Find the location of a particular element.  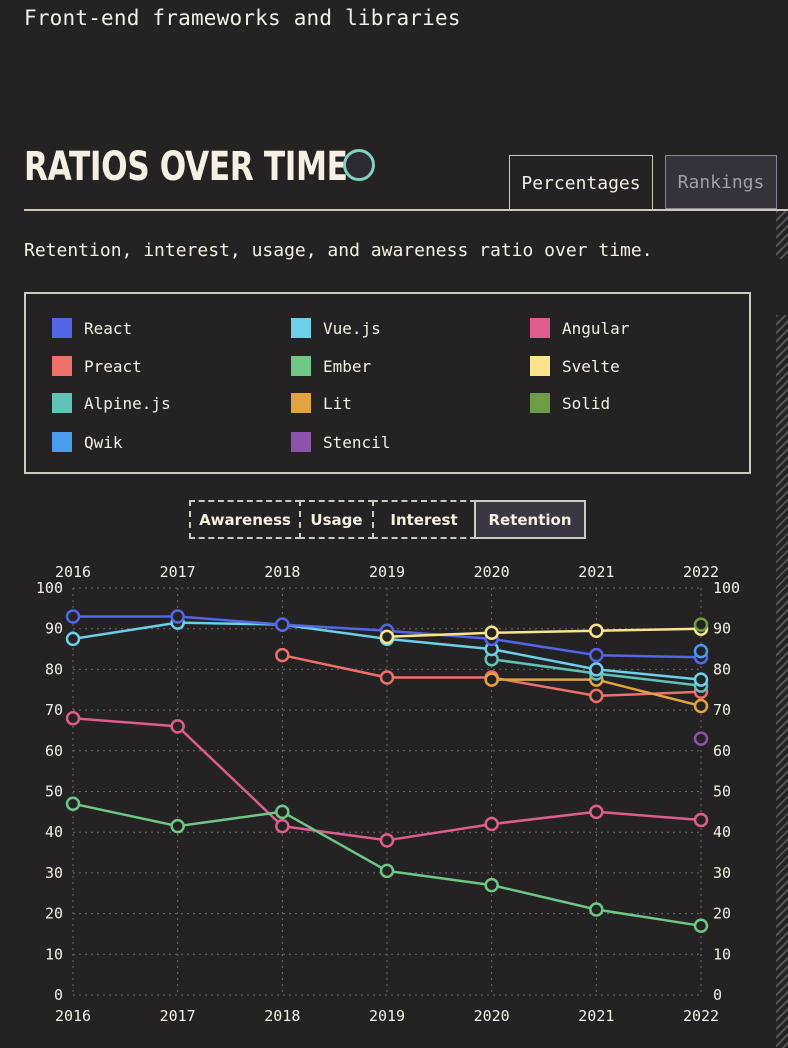

tab-percentages: Percentages is located at coordinates (581, 183).